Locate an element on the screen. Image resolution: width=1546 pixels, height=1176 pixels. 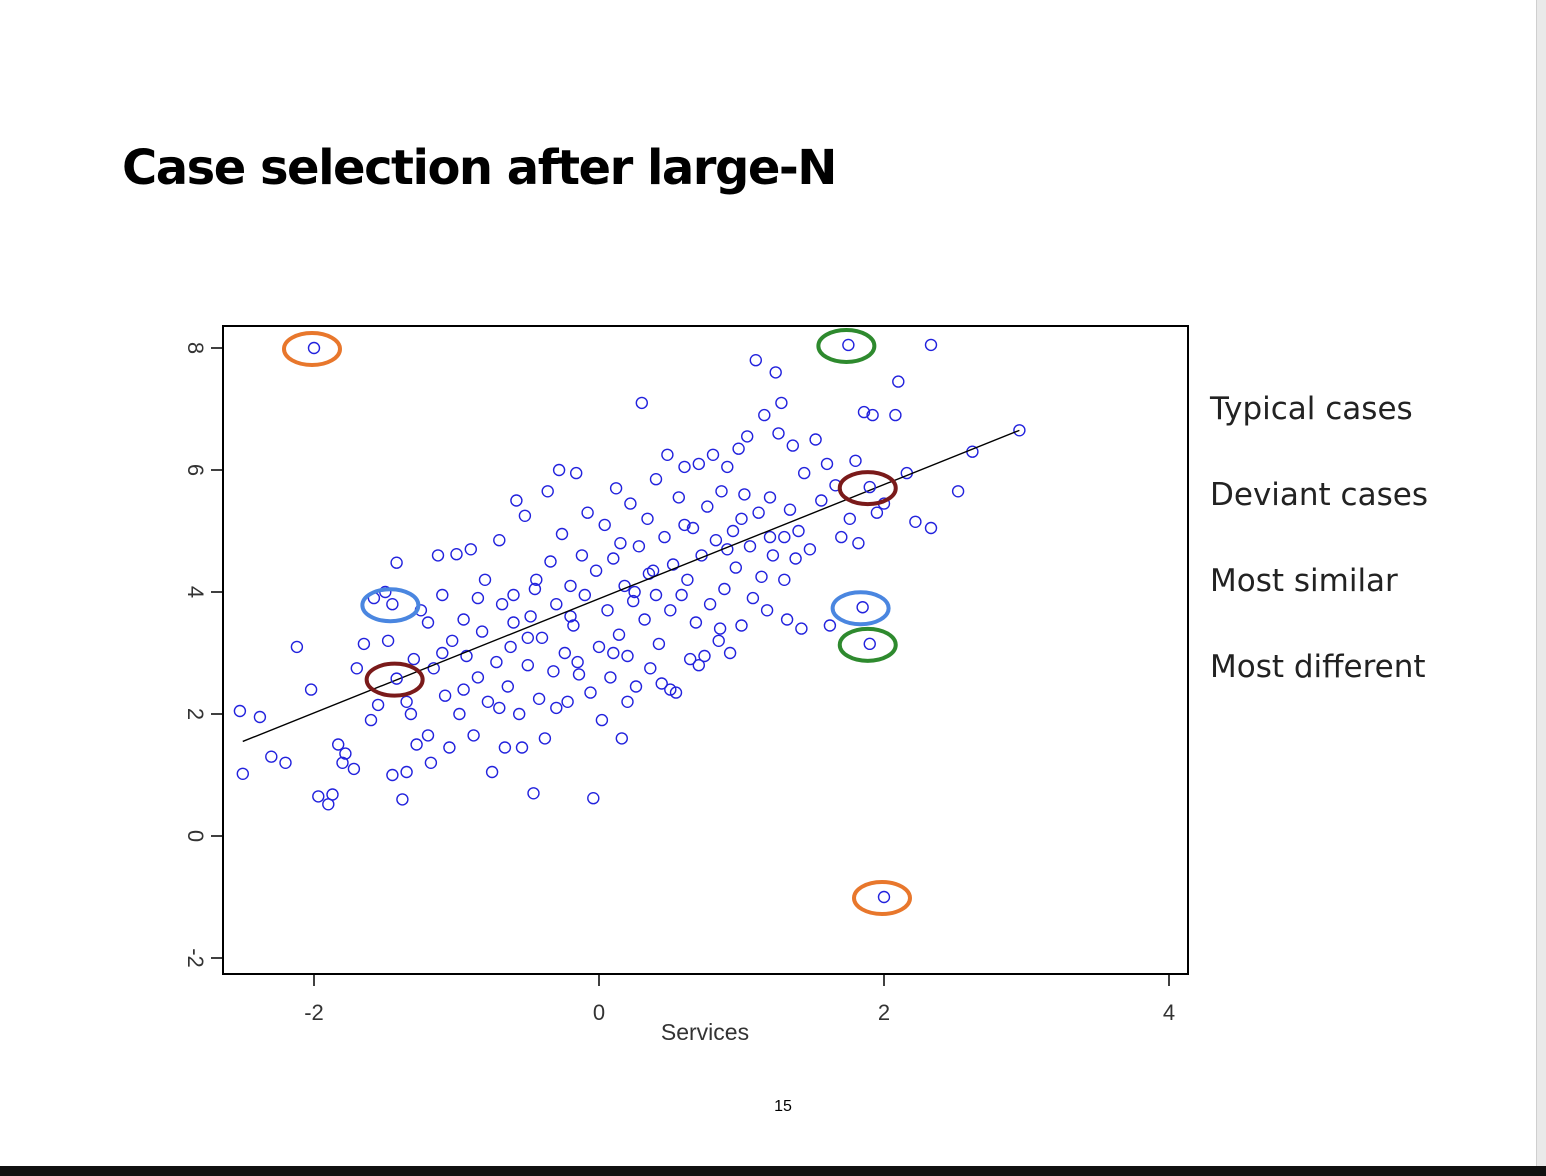
slide-title: Case selection after large-N is located at coordinates (479, 168).